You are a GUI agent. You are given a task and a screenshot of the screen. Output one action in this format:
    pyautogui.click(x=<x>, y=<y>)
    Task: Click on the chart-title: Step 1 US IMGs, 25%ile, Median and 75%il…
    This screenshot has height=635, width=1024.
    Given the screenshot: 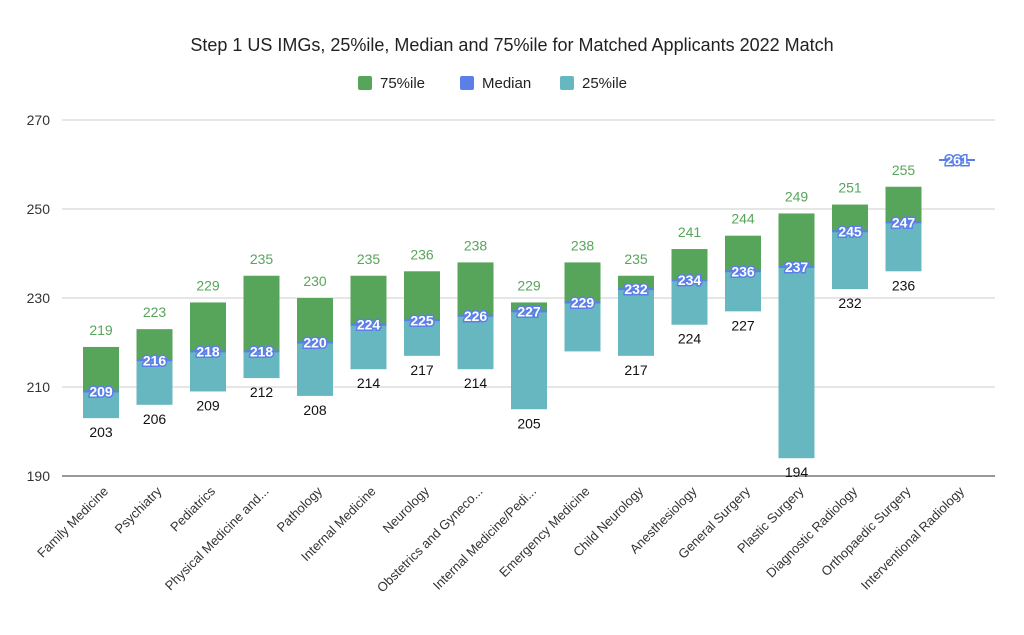 What is the action you would take?
    pyautogui.click(x=511, y=45)
    